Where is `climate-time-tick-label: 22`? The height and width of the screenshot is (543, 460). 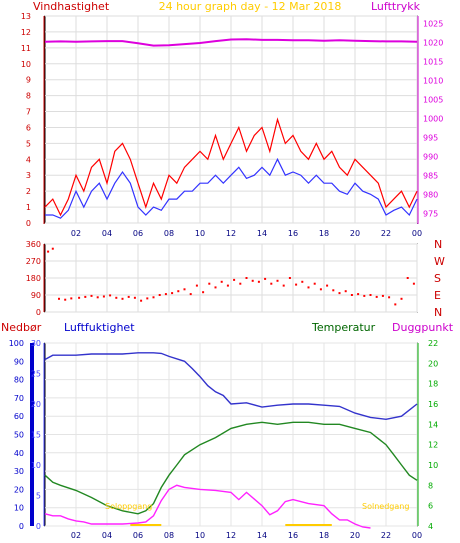 climate-time-tick-label: 22 is located at coordinates (386, 535).